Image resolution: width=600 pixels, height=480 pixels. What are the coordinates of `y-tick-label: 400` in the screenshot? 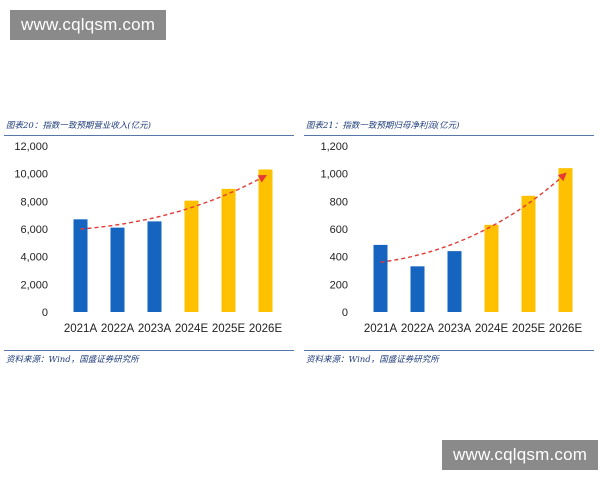 It's located at (339, 258).